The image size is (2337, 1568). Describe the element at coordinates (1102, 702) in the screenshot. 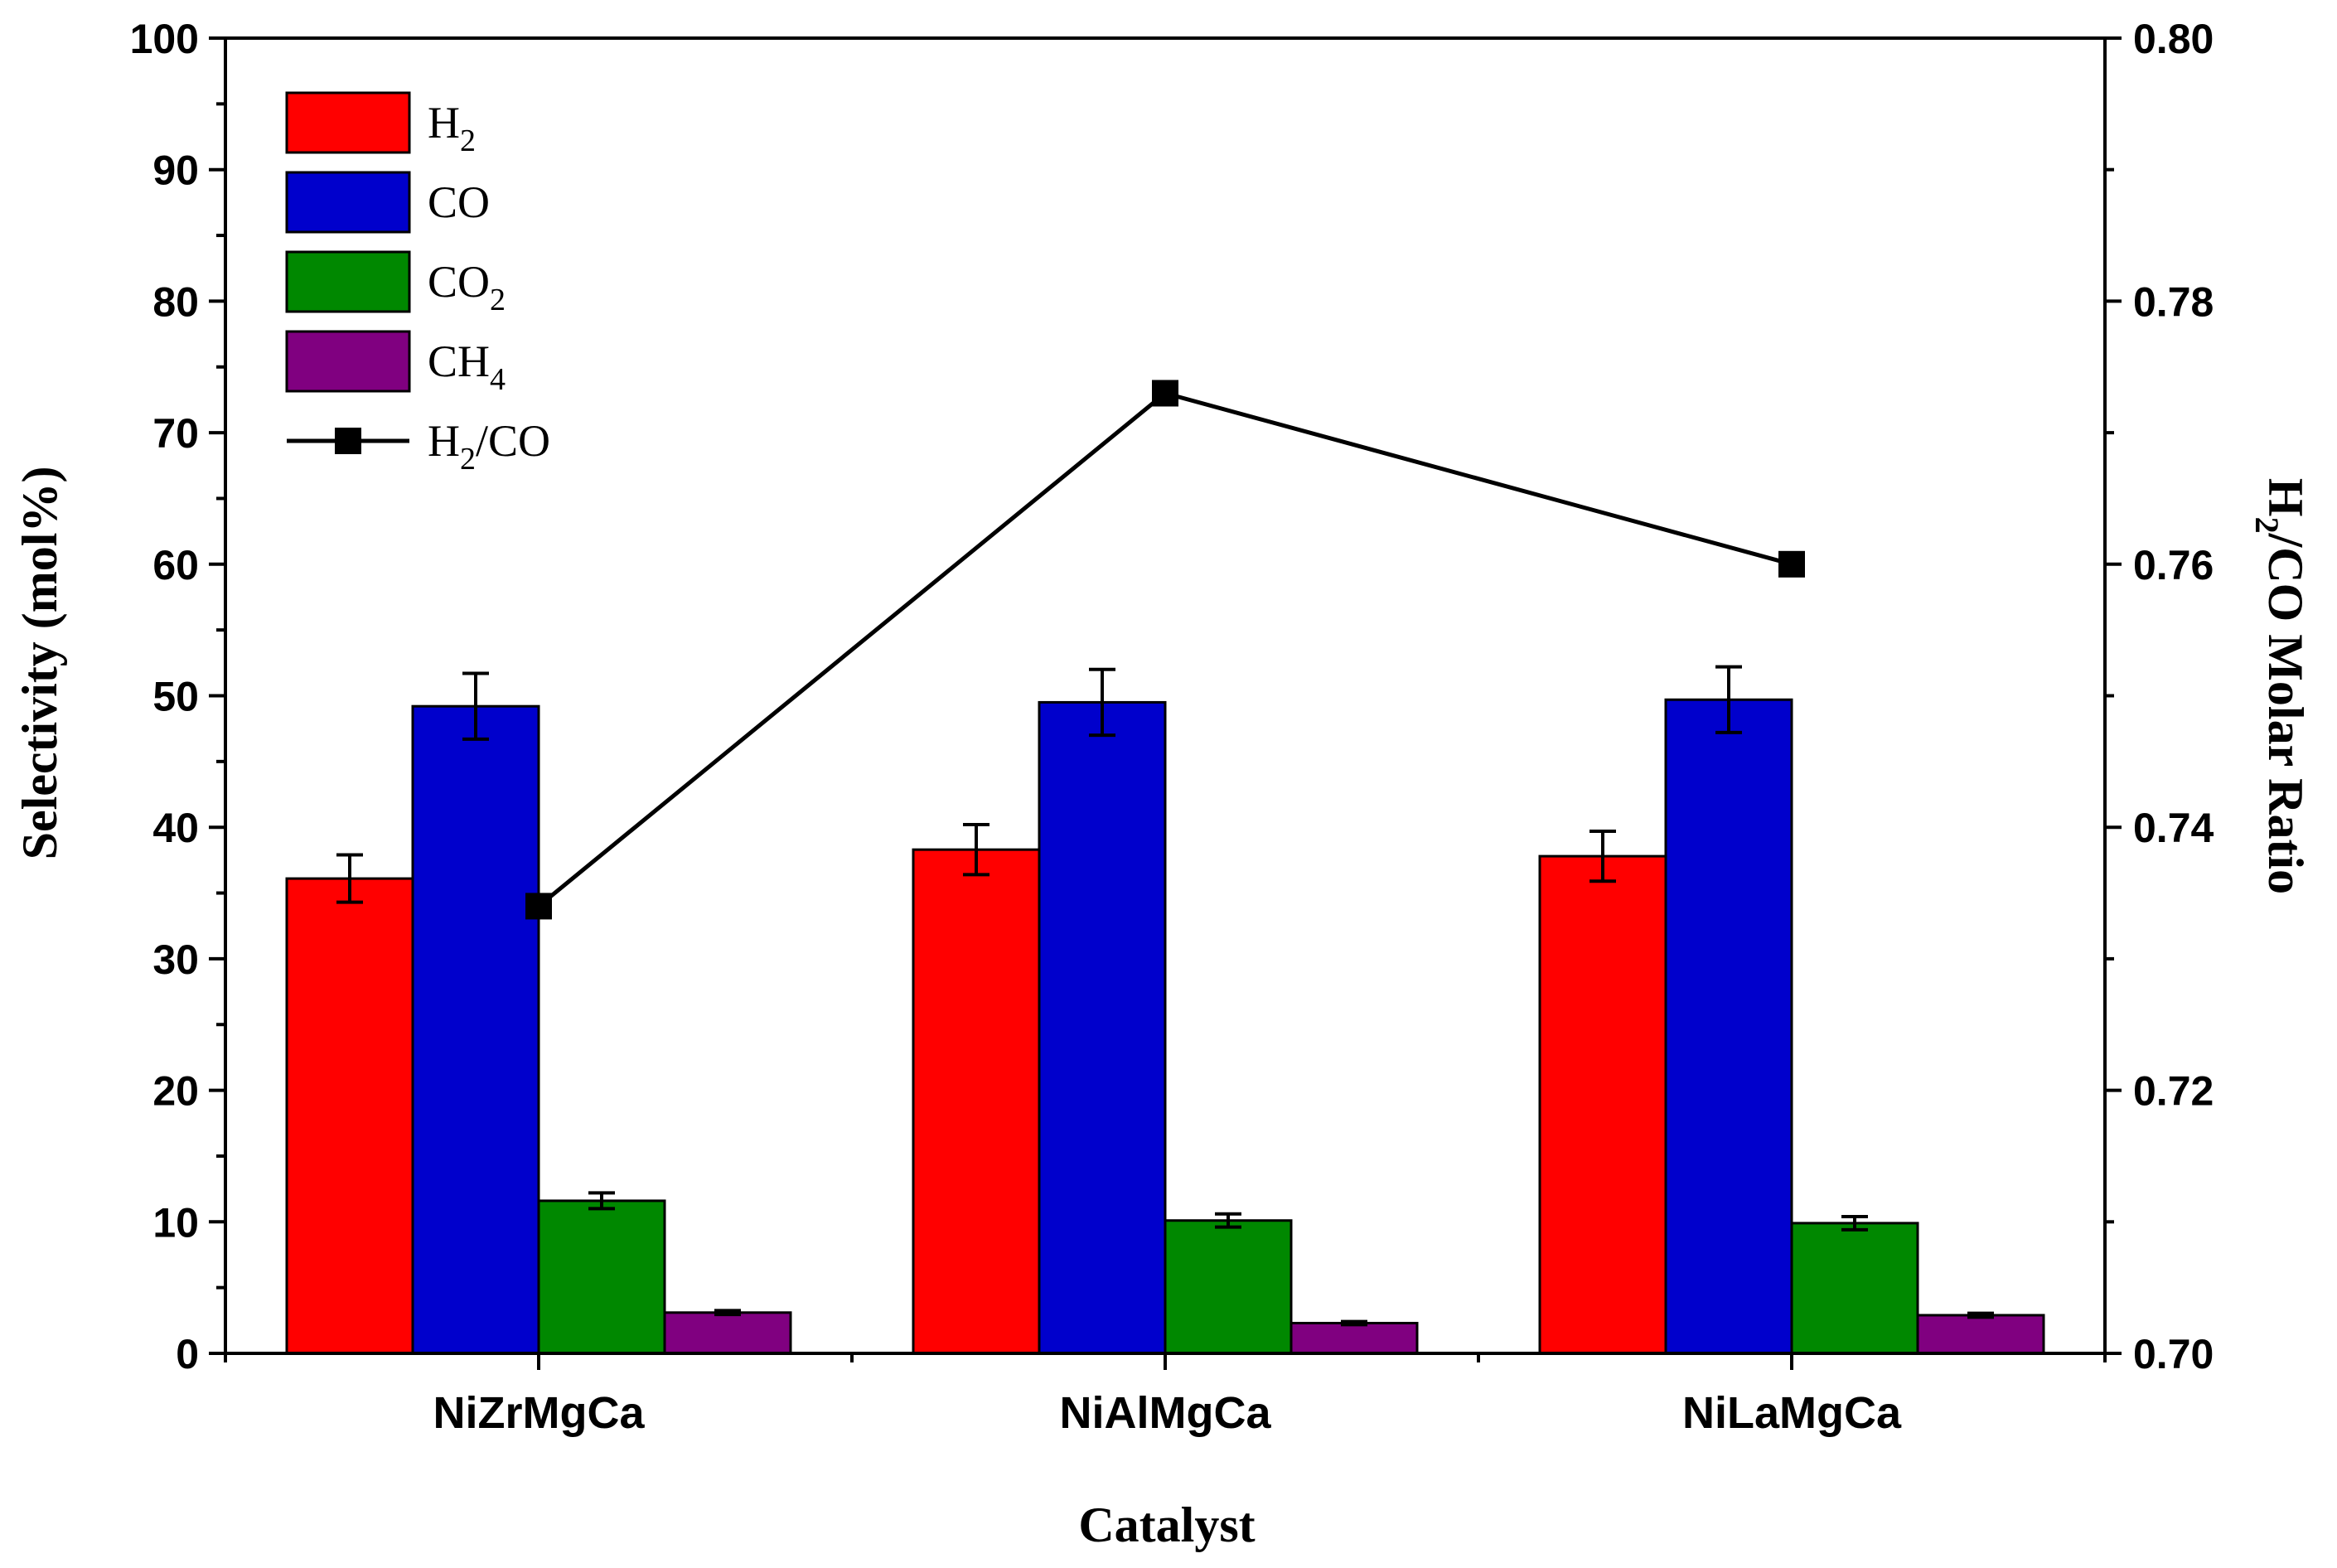

I see `error-bar-co-nialmgca` at that location.